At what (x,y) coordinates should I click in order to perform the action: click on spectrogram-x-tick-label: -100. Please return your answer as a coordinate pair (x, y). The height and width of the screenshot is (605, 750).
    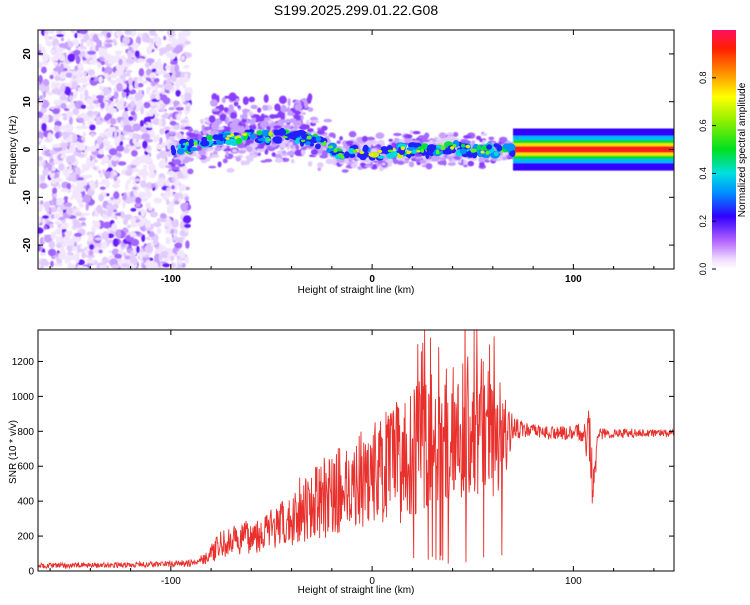
    Looking at the image, I should click on (171, 279).